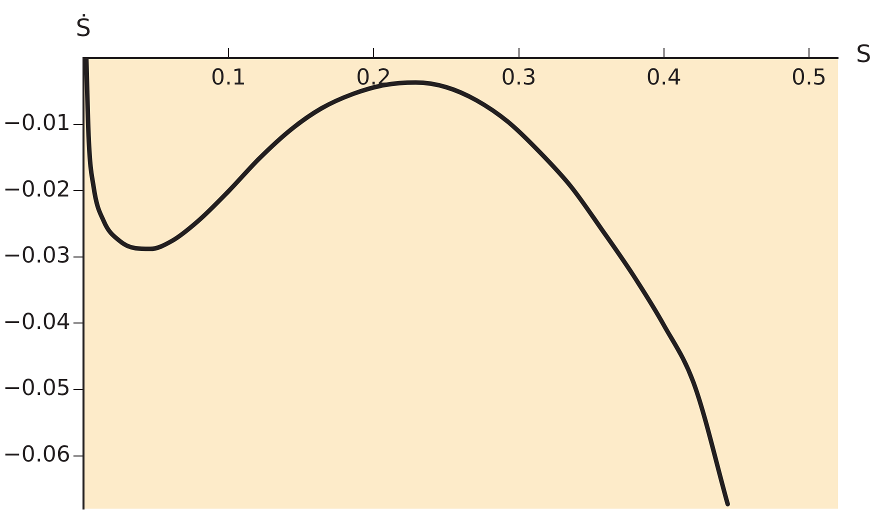  Describe the element at coordinates (36, 389) in the screenshot. I see `y-tick-label: −0.05` at that location.